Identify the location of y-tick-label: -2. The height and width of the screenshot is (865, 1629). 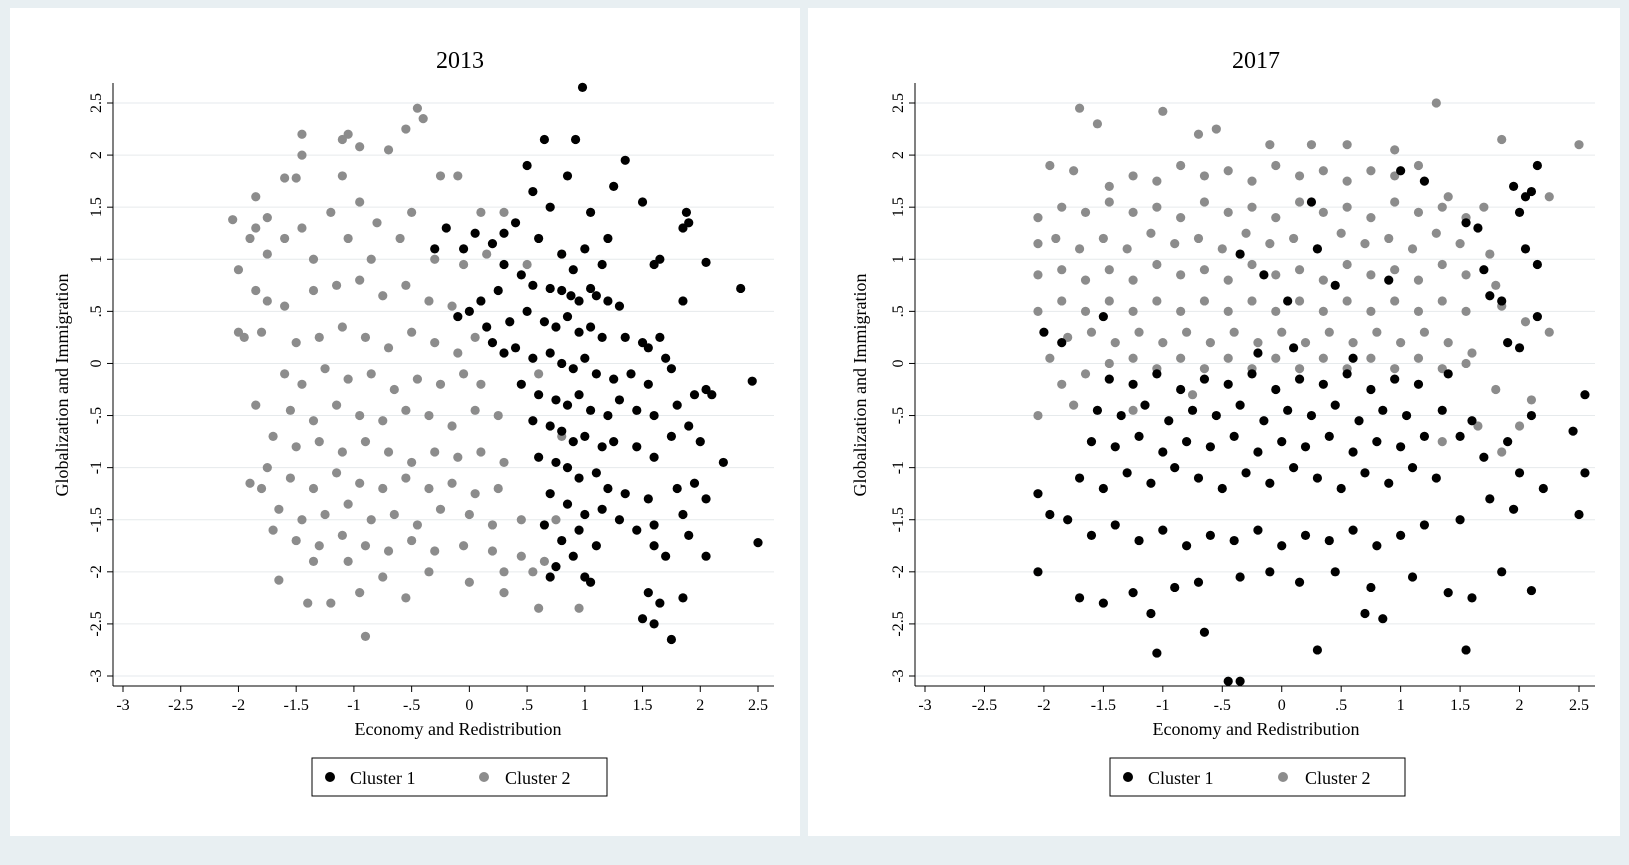
(898, 571).